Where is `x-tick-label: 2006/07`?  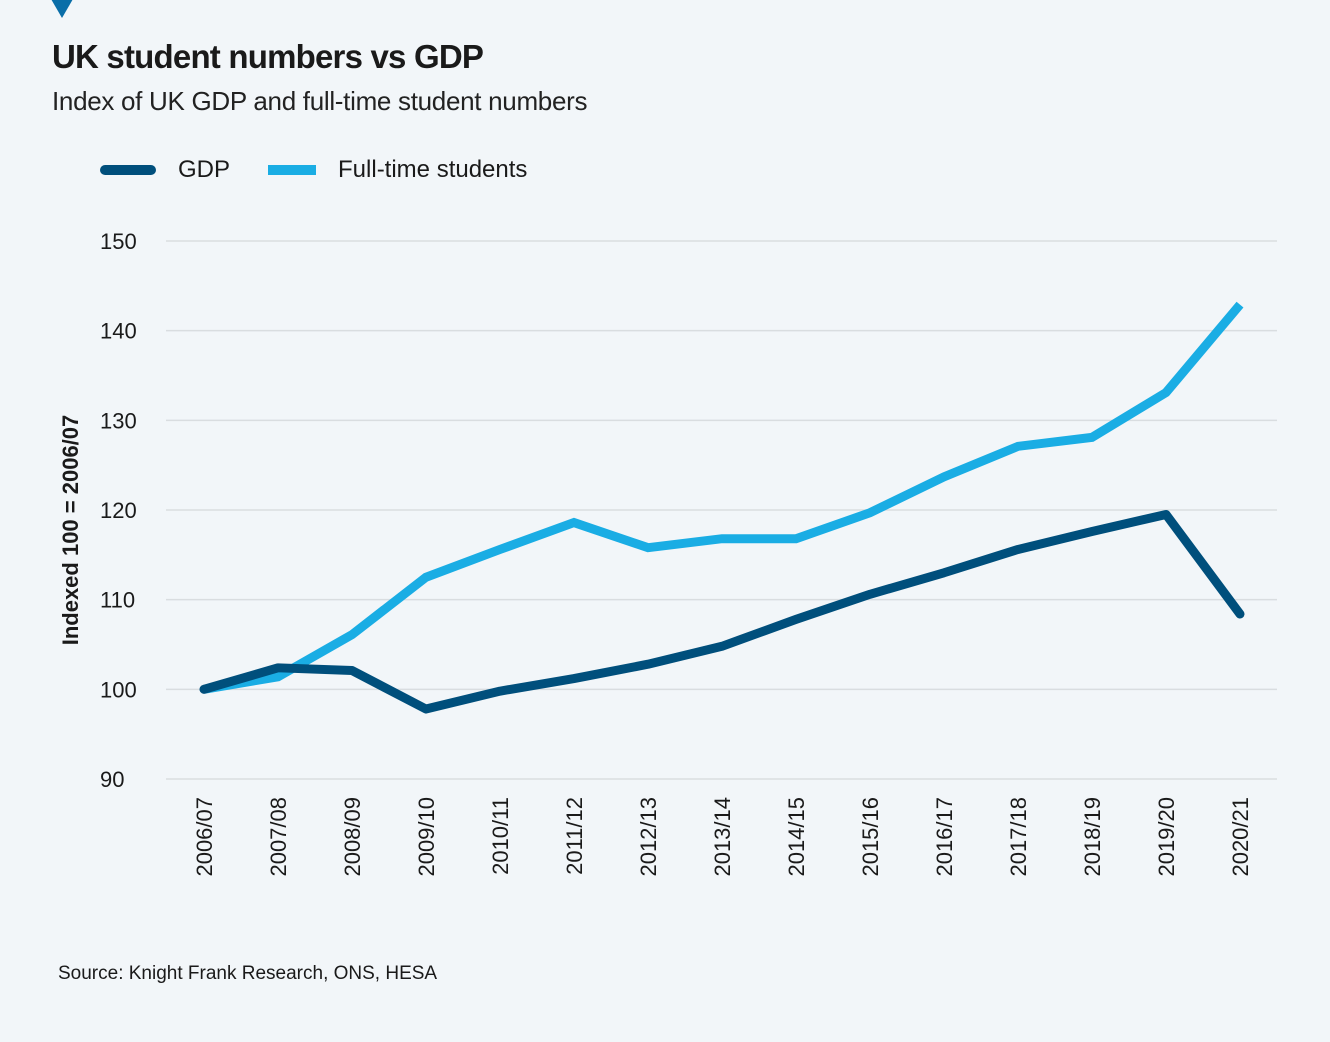 x-tick-label: 2006/07 is located at coordinates (204, 837).